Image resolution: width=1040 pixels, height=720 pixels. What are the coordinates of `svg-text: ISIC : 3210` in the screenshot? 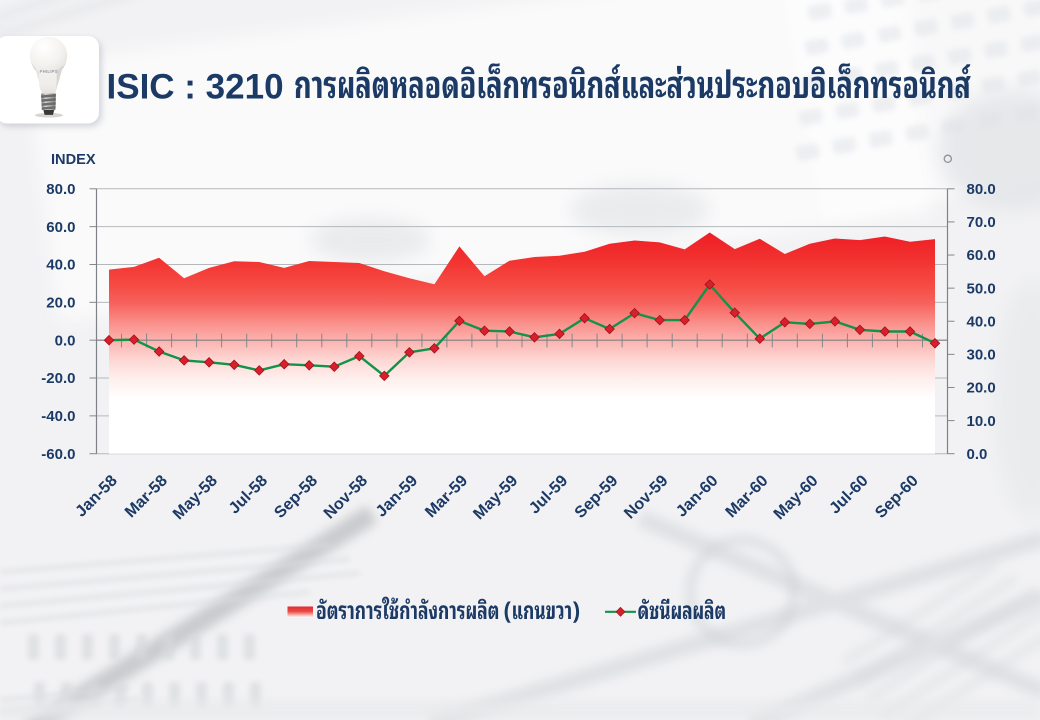 It's located at (195, 87).